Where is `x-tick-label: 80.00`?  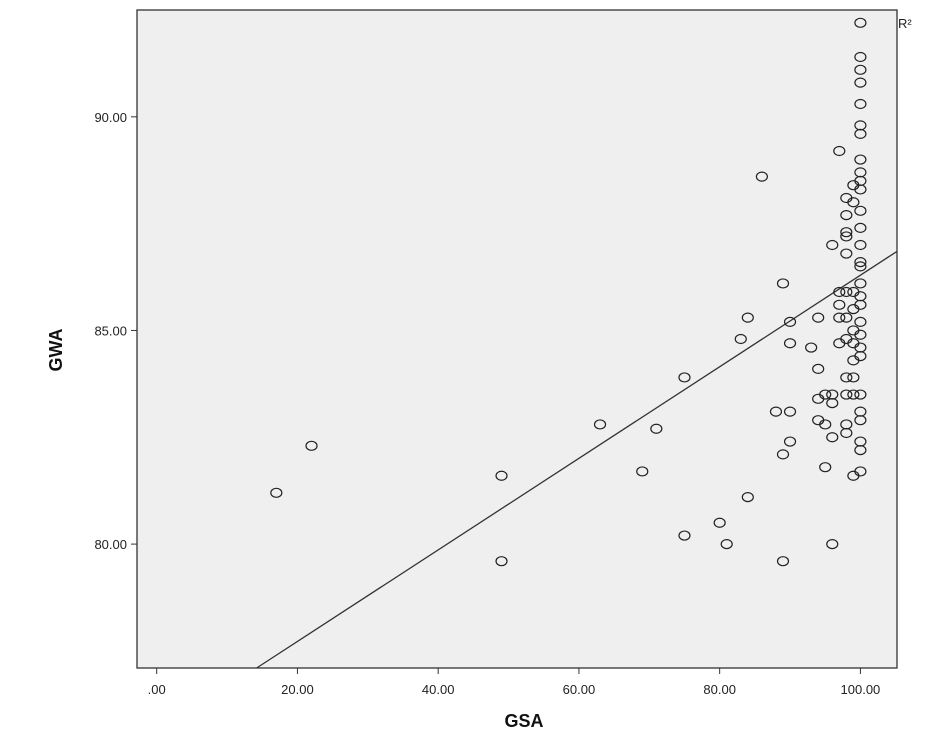
x-tick-label: 80.00 is located at coordinates (719, 689).